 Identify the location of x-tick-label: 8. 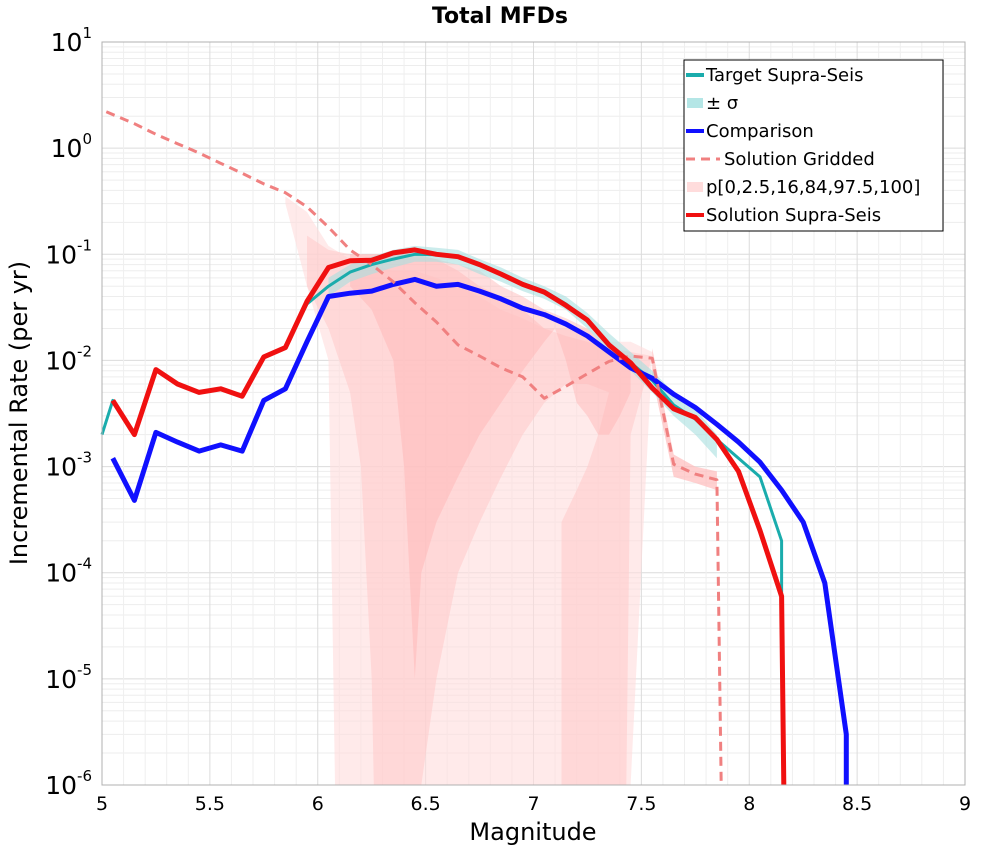
(749, 804).